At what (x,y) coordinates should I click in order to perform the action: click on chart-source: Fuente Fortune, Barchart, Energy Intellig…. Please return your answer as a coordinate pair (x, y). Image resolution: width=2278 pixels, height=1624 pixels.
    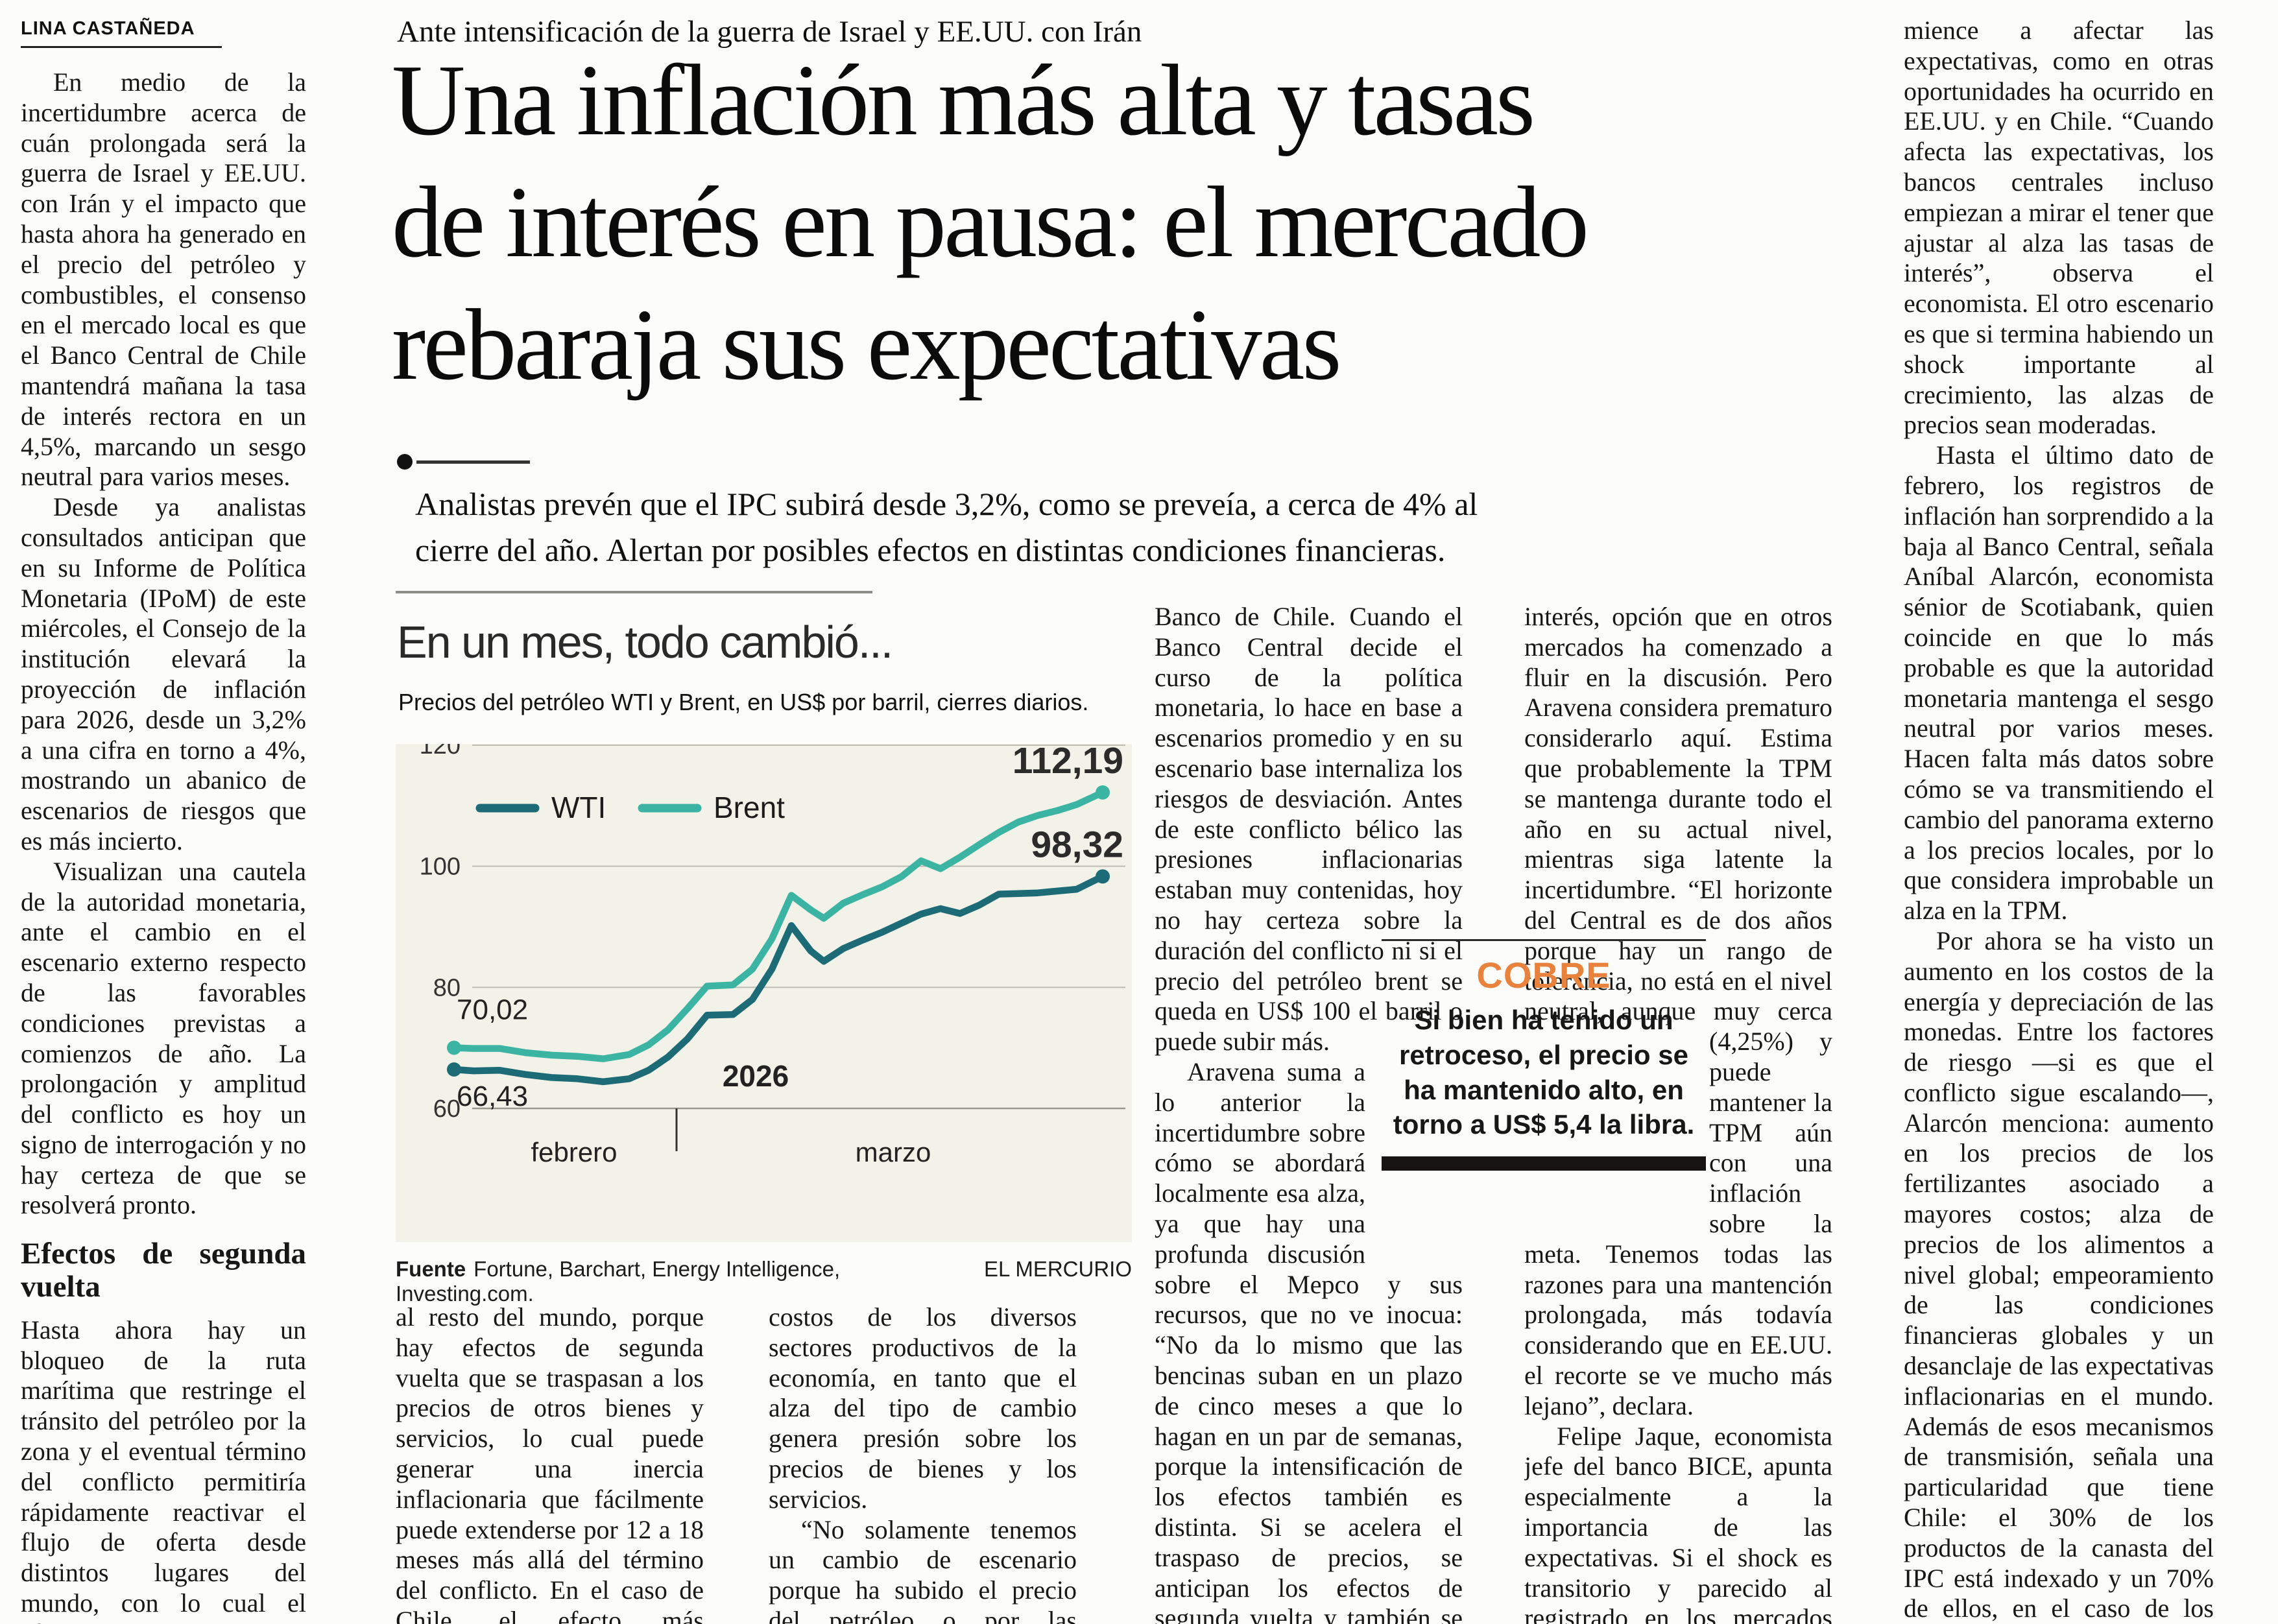
    Looking at the image, I should click on (690, 1281).